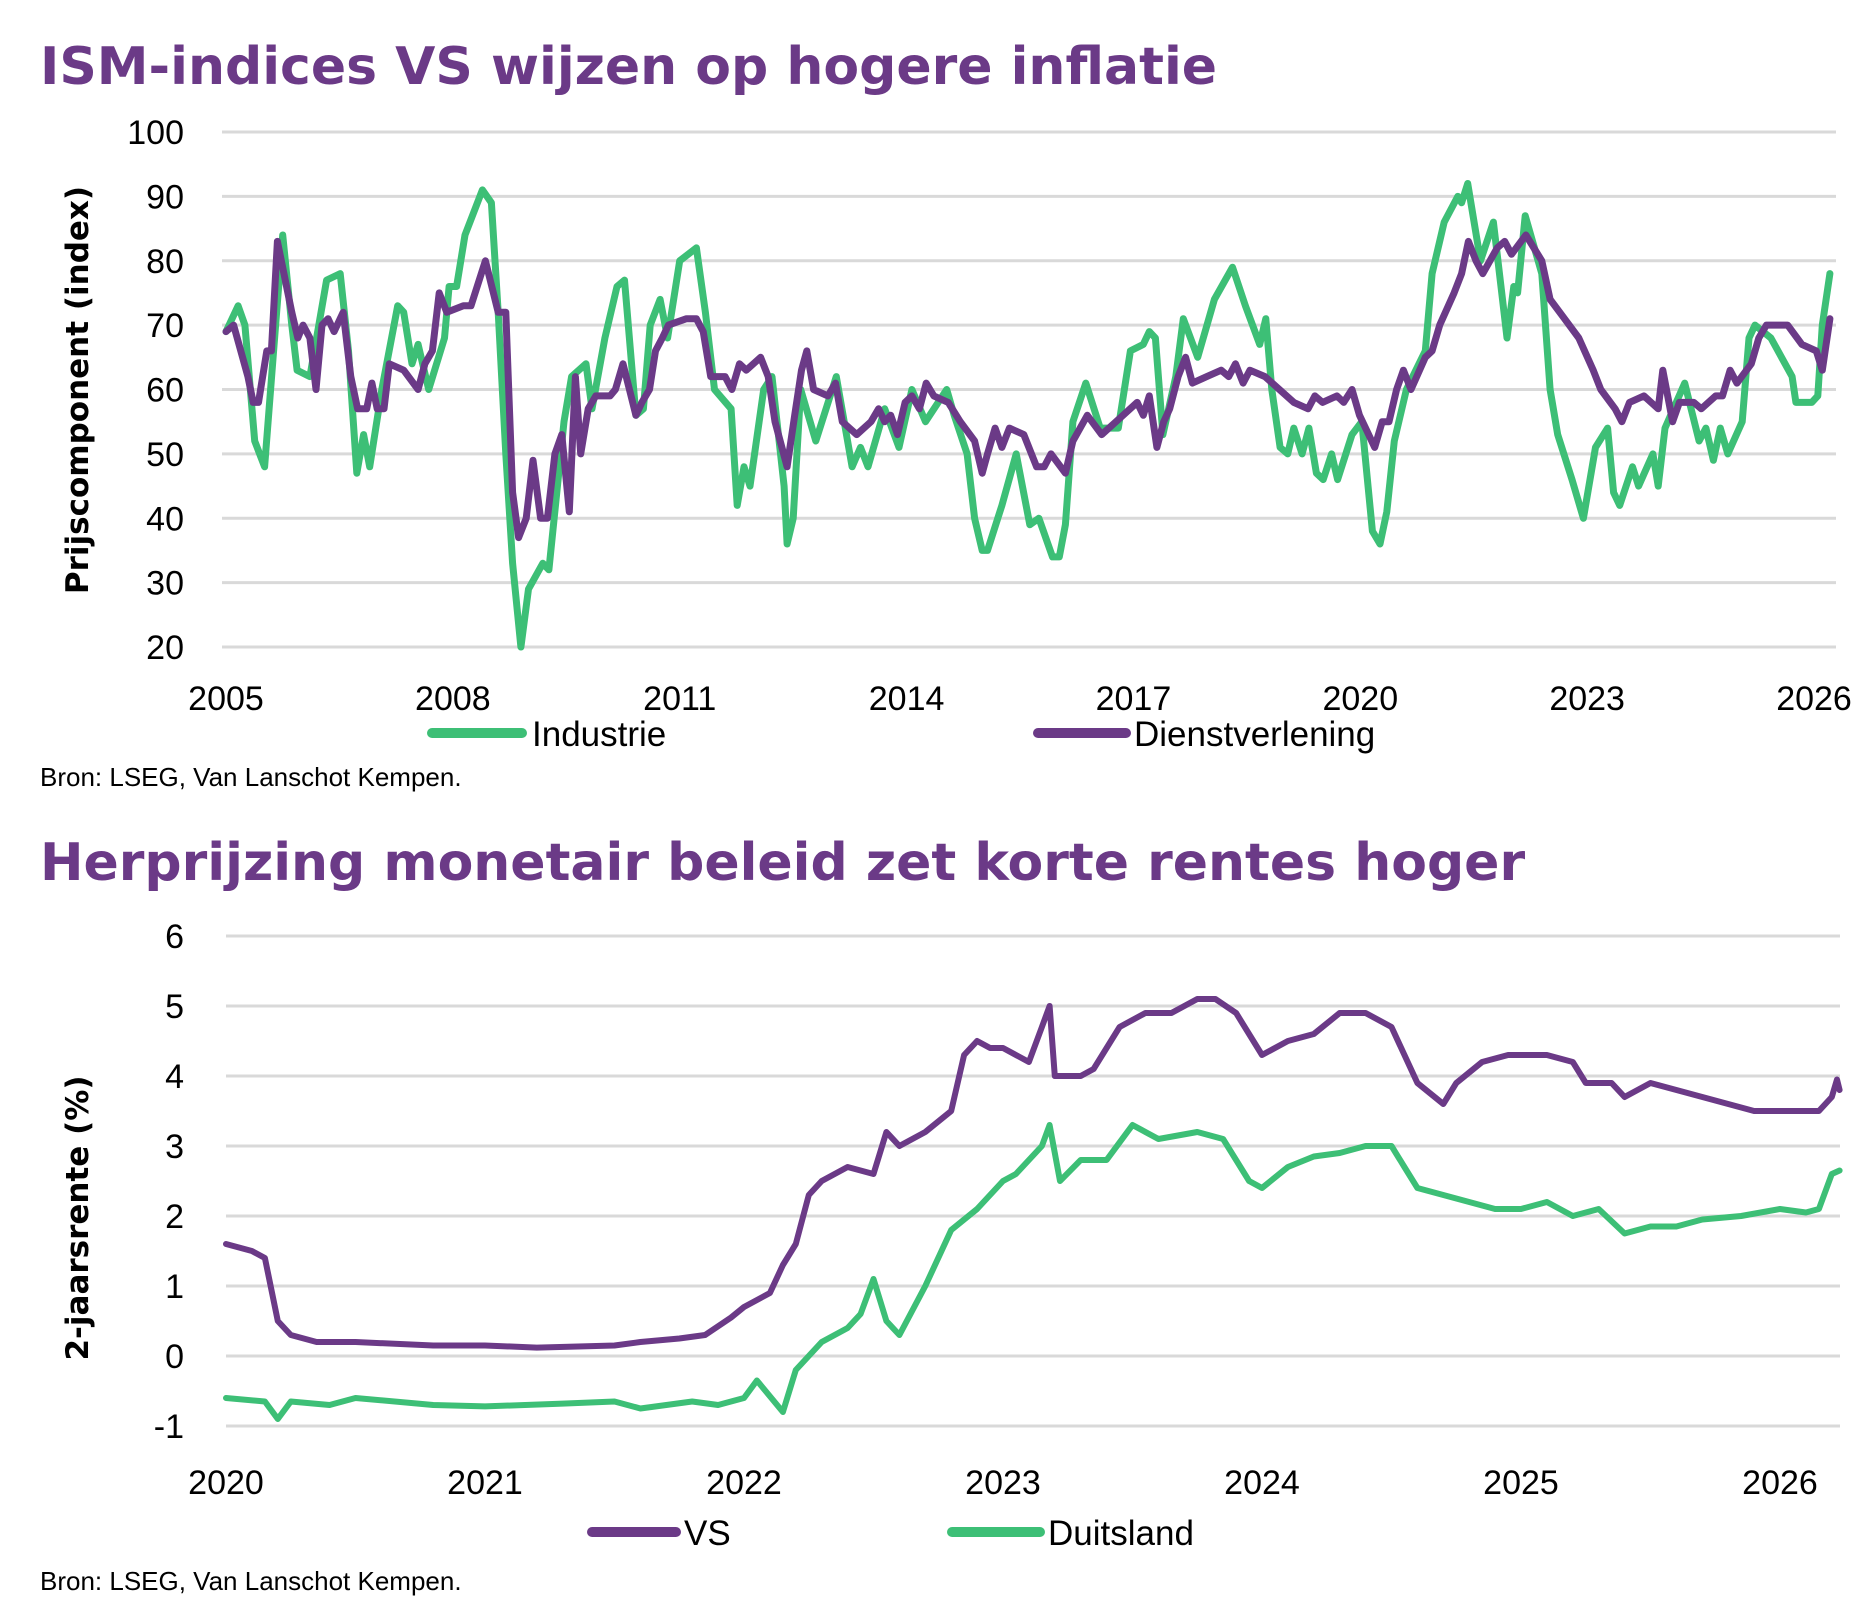  What do you see at coordinates (165, 584) in the screenshot?
I see `y-tick-label: 30` at bounding box center [165, 584].